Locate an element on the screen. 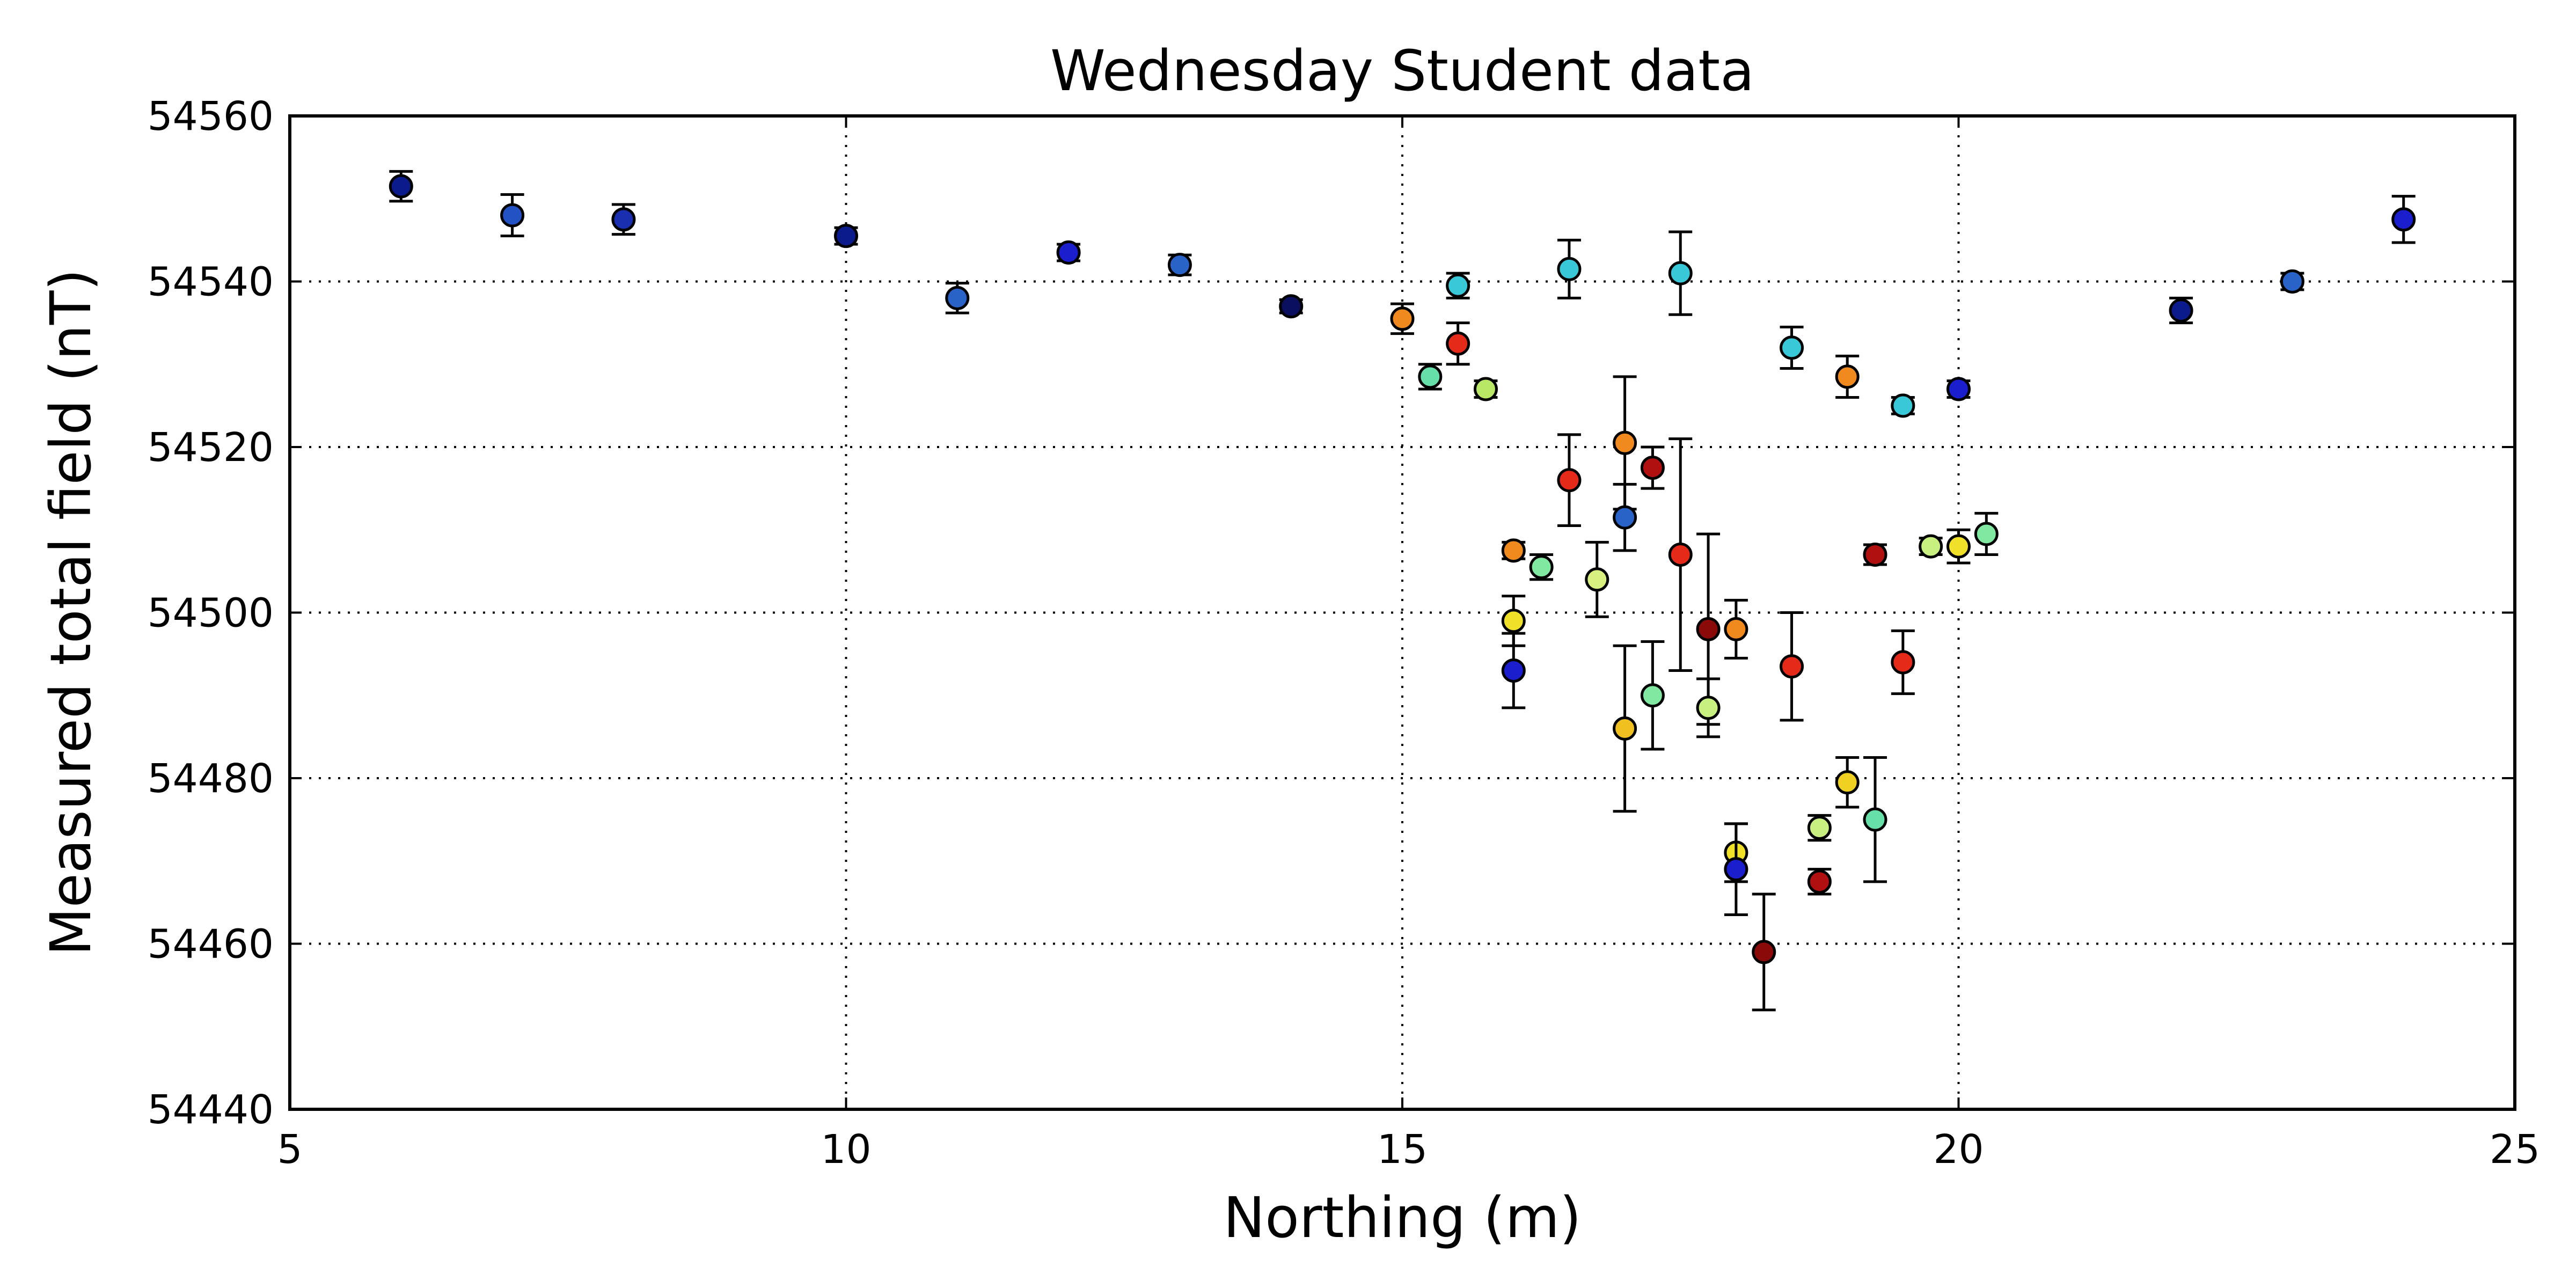 The height and width of the screenshot is (1288, 2576). y-tick-label: 54560 is located at coordinates (211, 116).